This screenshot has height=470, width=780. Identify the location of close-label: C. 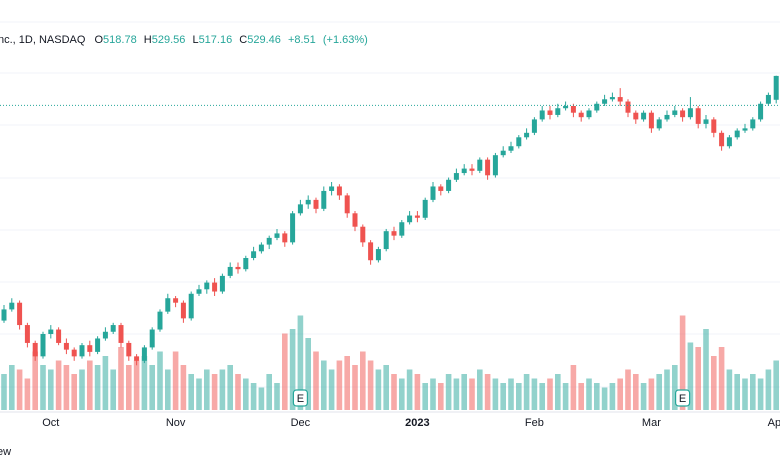
(243, 40).